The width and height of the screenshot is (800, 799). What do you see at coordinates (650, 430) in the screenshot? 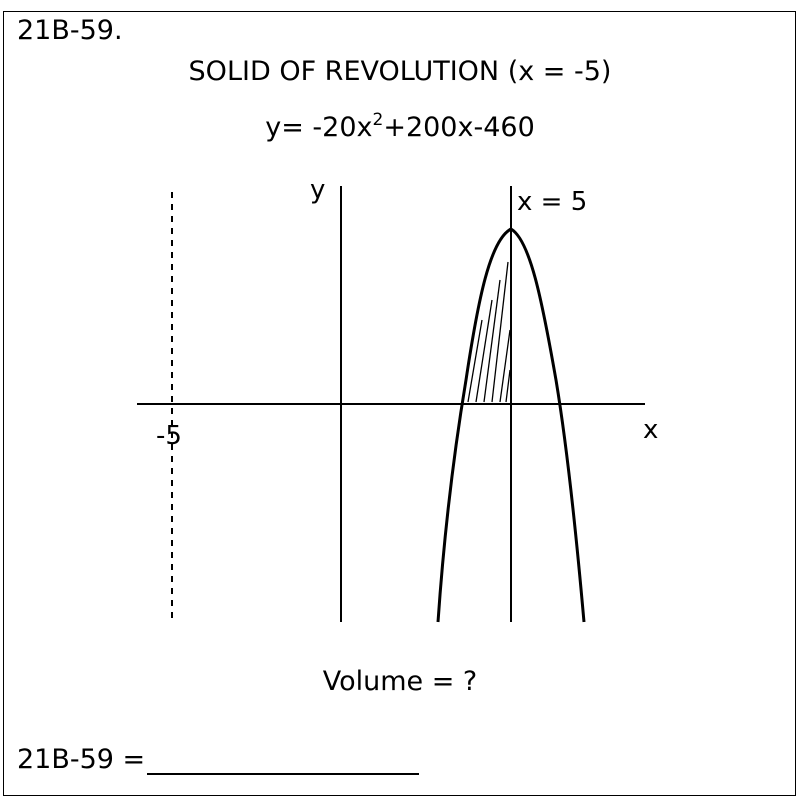
I see `x-axis-label: x` at bounding box center [650, 430].